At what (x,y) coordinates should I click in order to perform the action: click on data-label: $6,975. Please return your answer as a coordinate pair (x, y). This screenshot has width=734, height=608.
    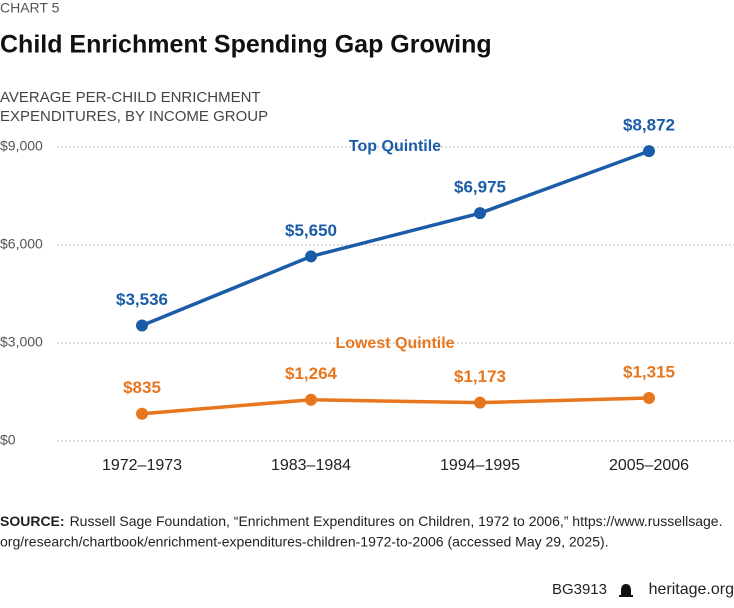
    Looking at the image, I should click on (480, 187).